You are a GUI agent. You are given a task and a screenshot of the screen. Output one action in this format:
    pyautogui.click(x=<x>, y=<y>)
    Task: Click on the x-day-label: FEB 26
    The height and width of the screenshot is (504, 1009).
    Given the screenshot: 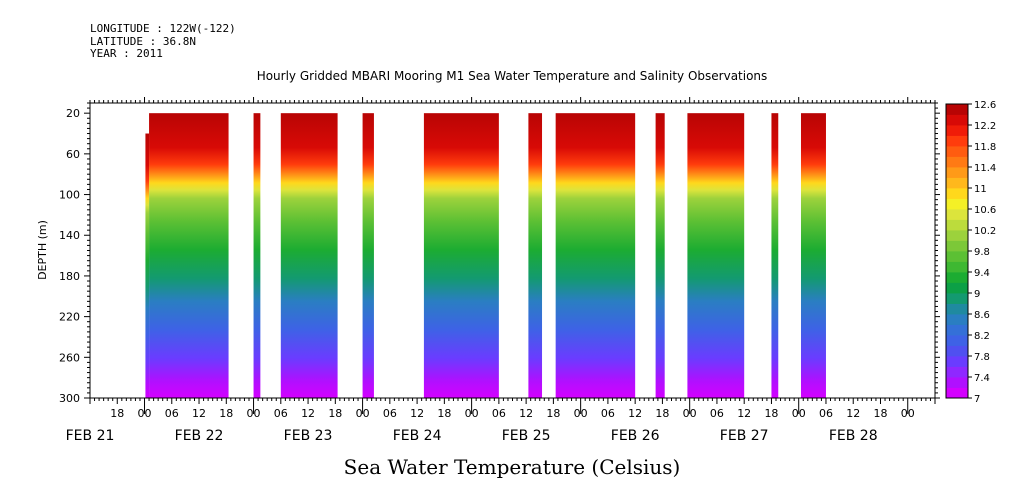 What is the action you would take?
    pyautogui.click(x=635, y=436)
    